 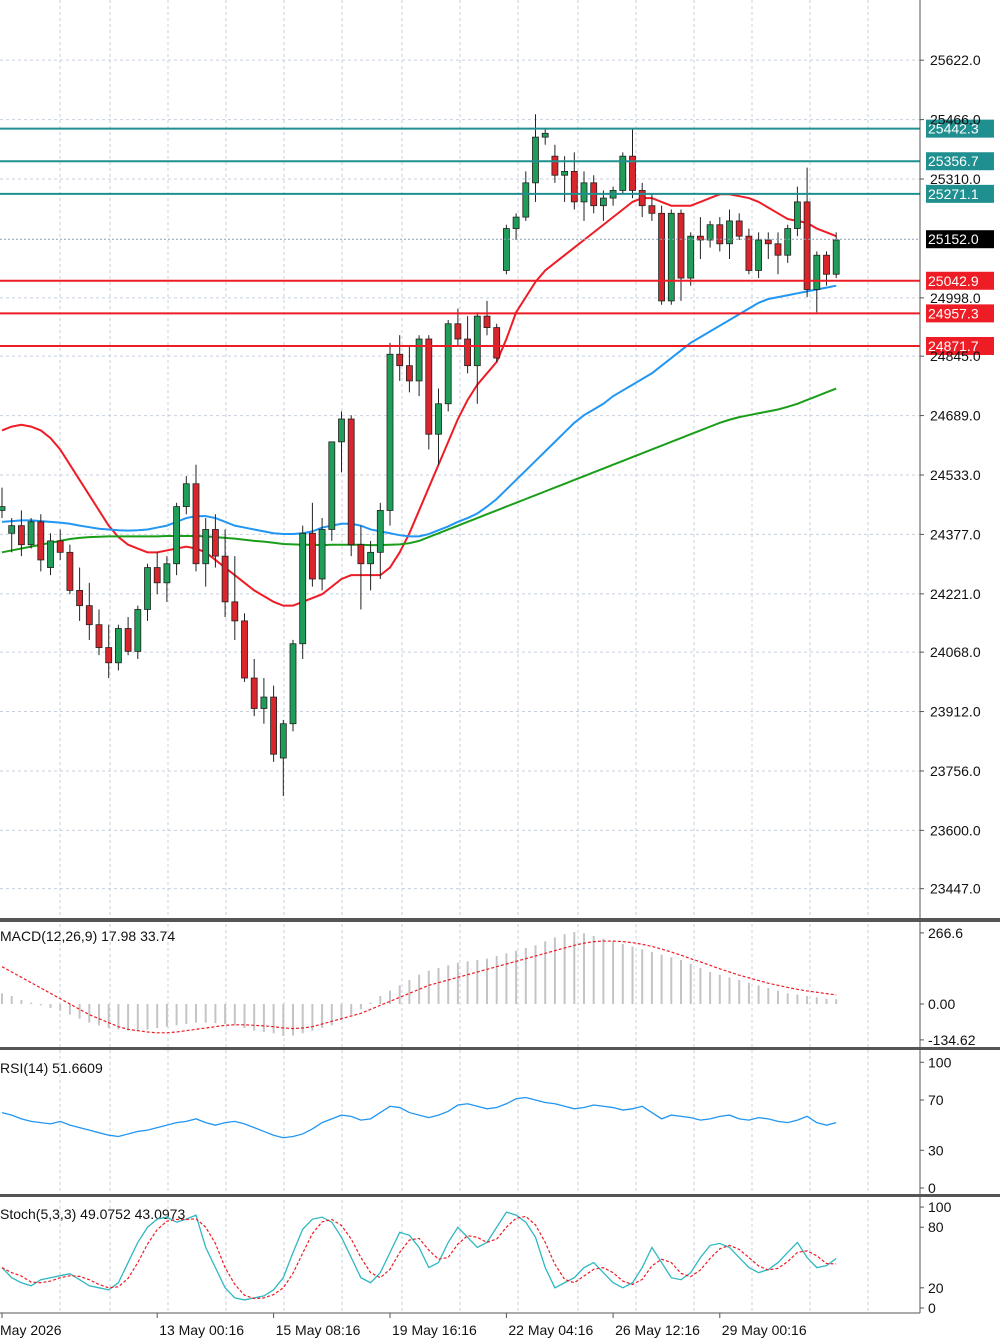 I want to click on stoch-tick-label: 20, so click(x=936, y=1288).